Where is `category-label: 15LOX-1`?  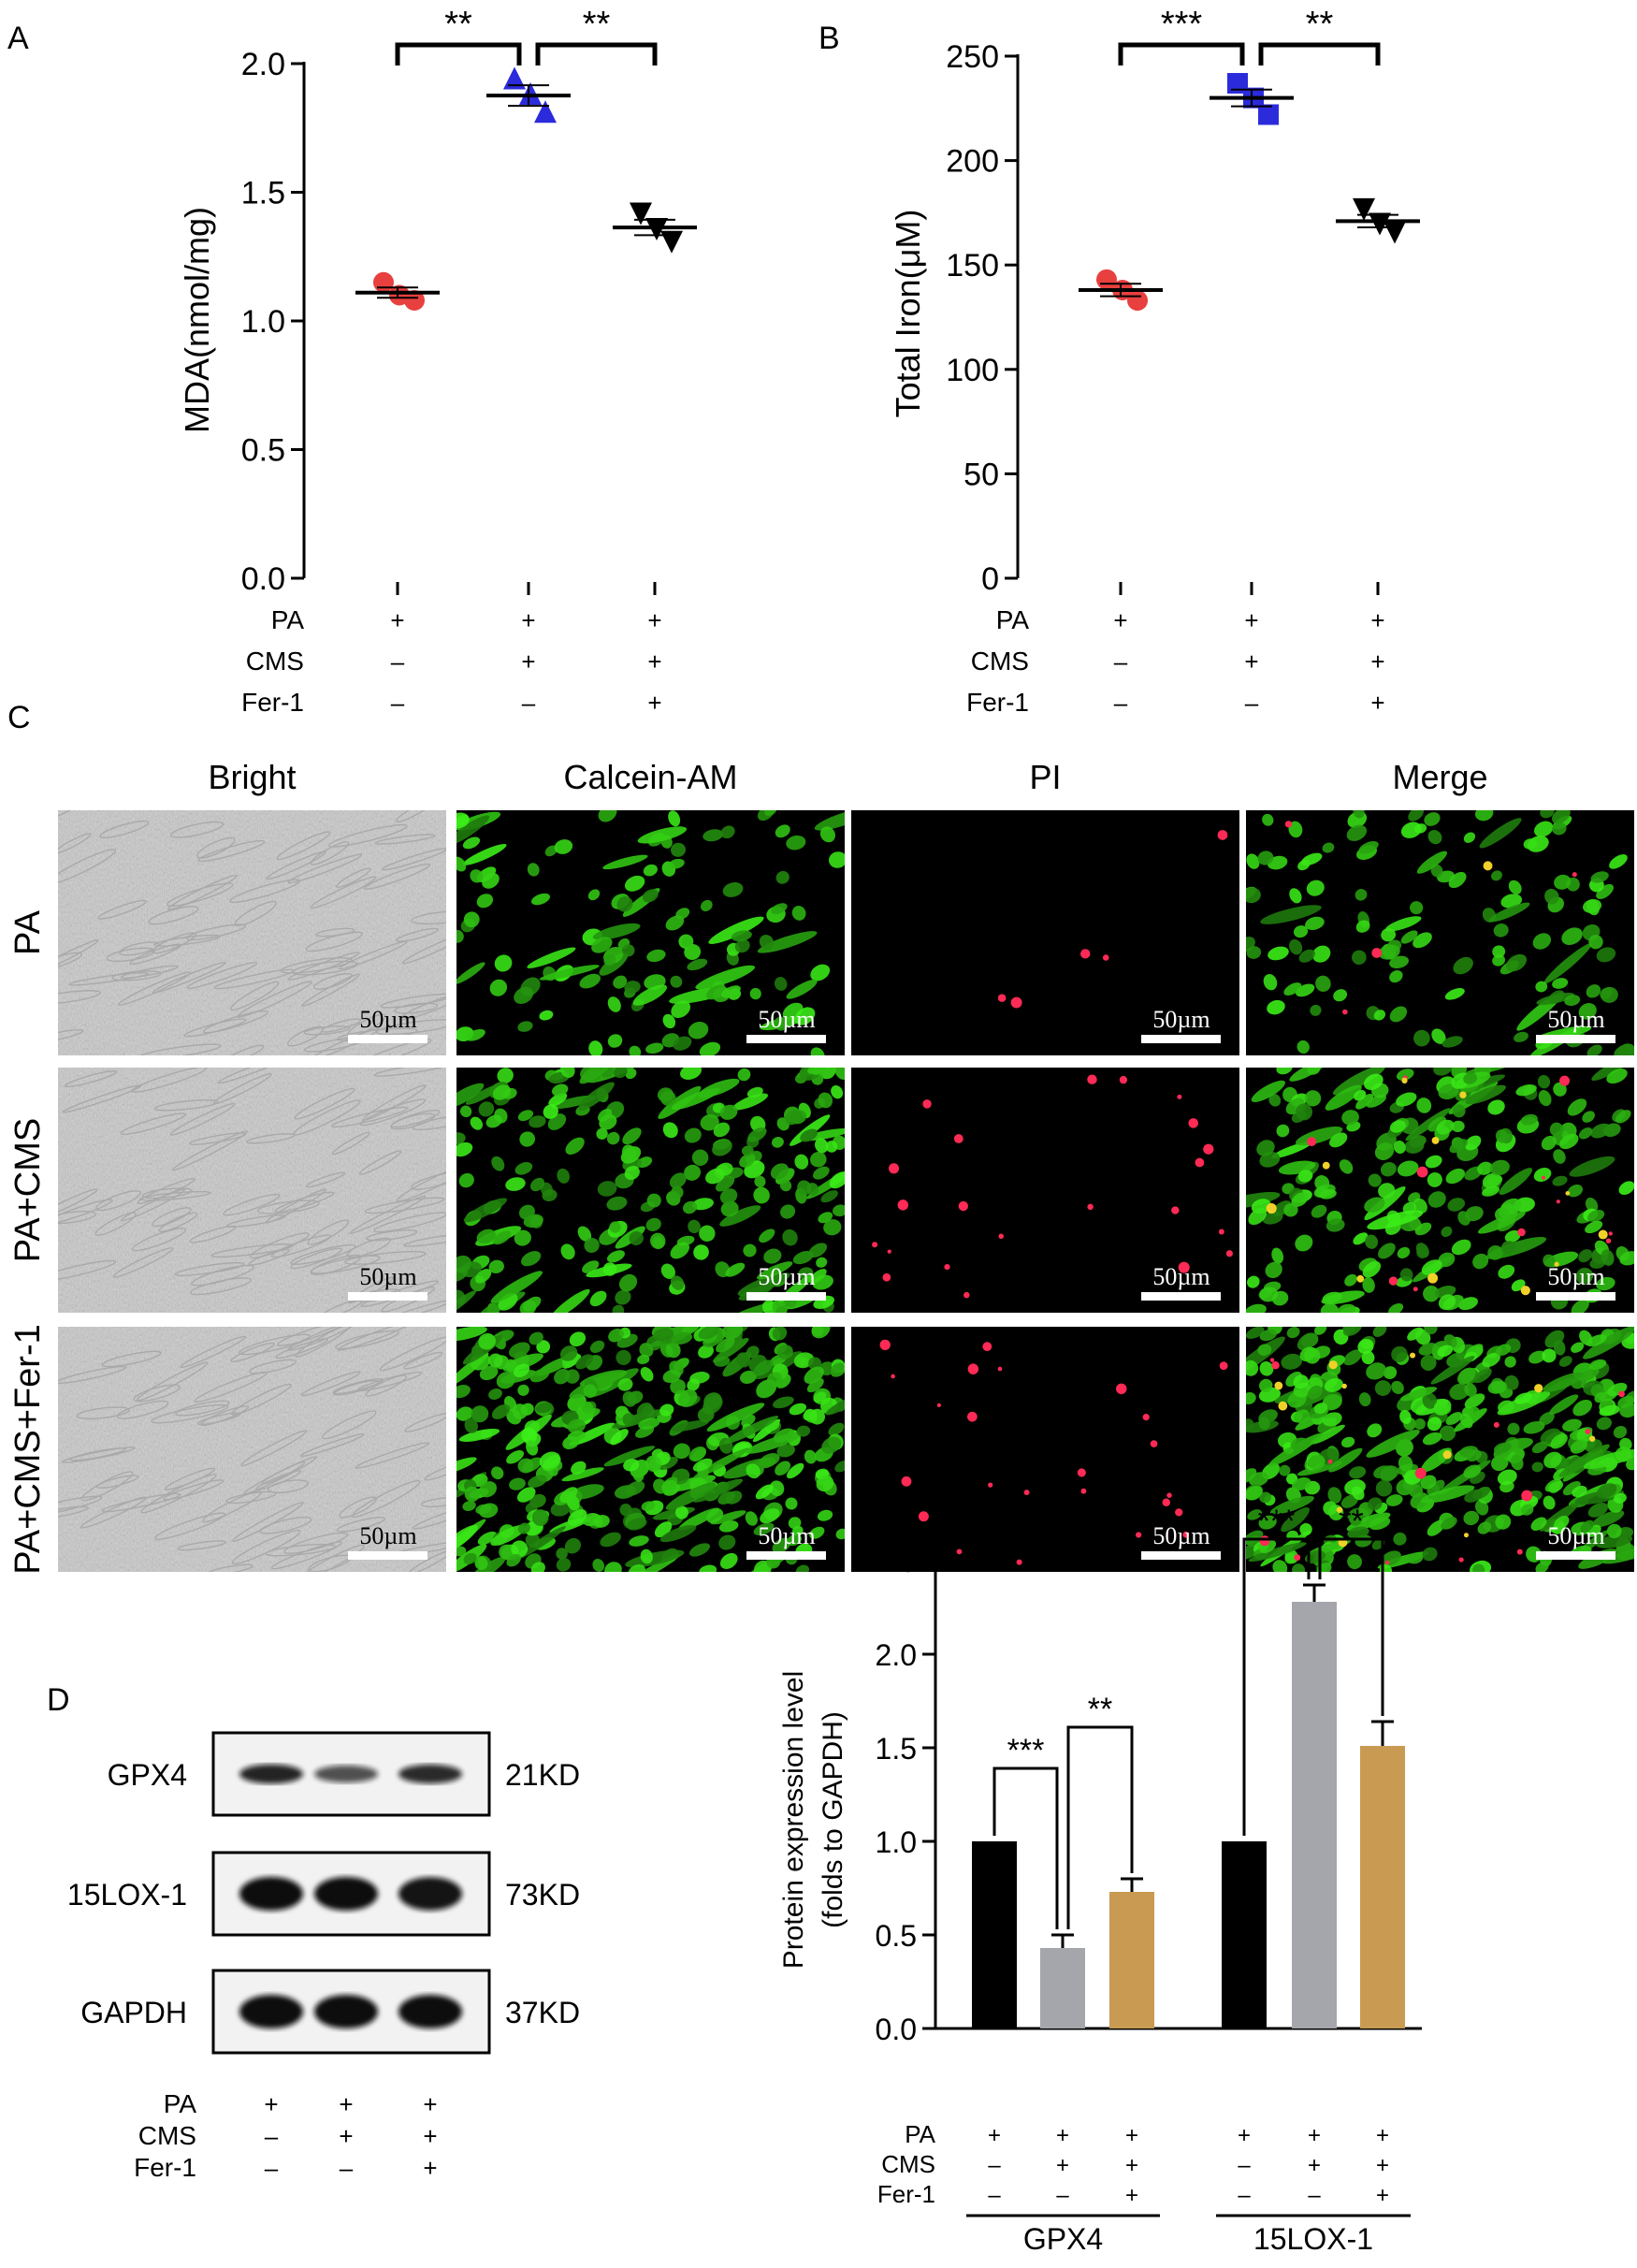
category-label: 15LOX-1 is located at coordinates (1313, 2239).